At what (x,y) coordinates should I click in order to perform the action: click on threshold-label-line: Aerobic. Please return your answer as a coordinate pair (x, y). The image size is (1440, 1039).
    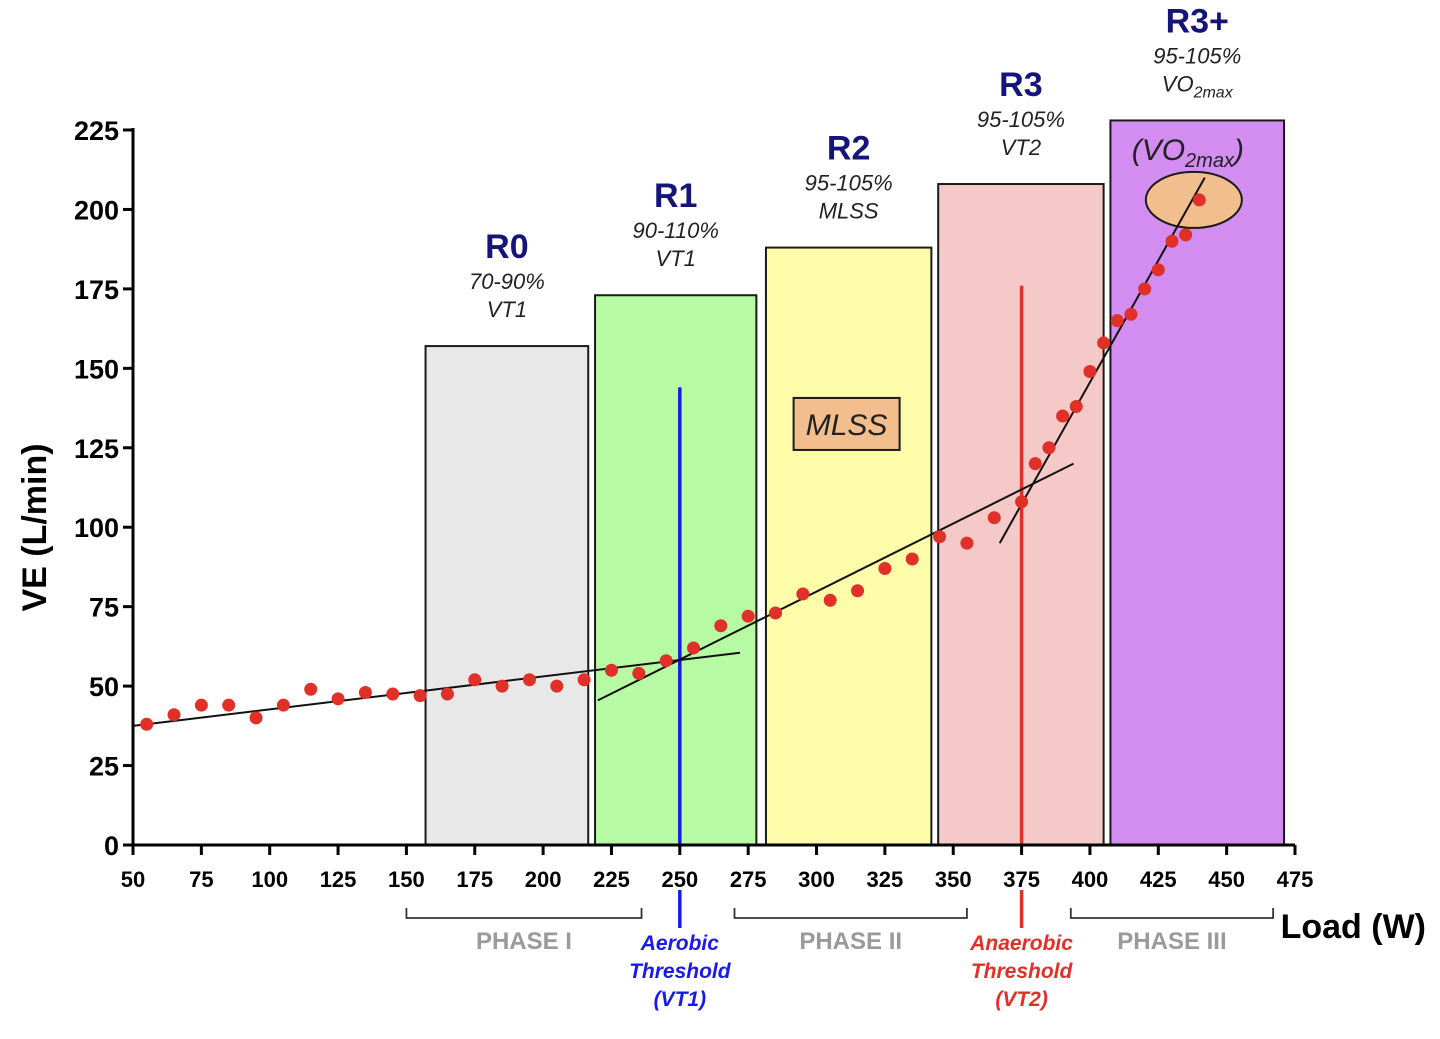
    Looking at the image, I should click on (680, 943).